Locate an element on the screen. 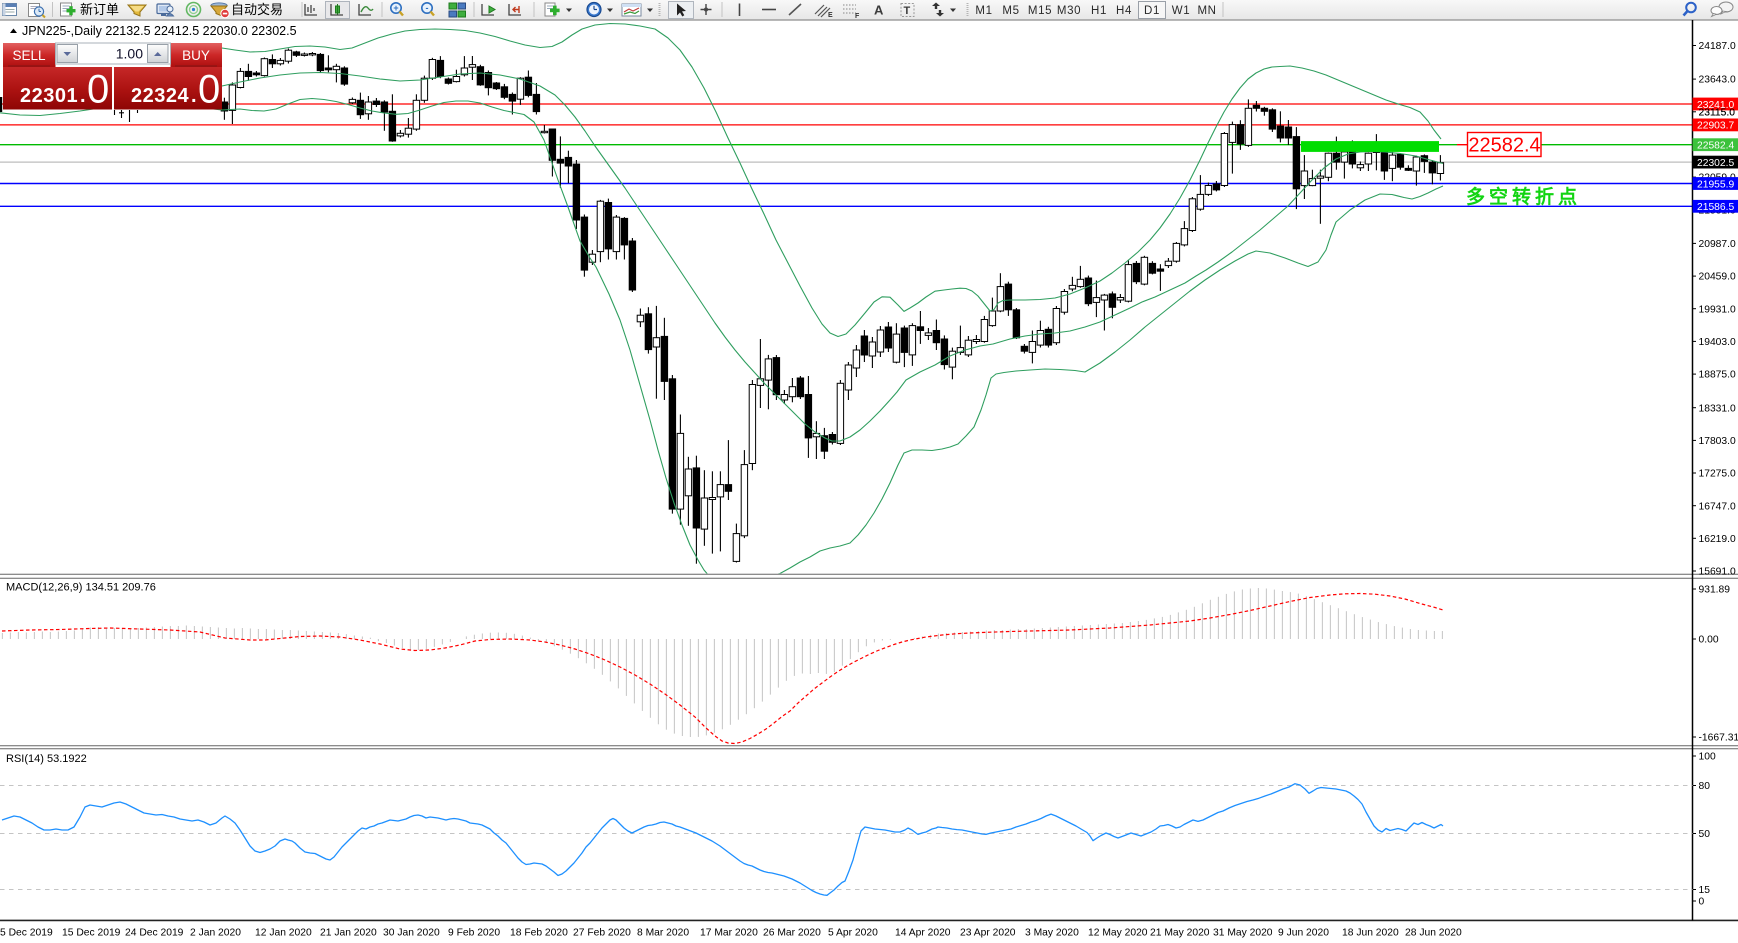  svg-text: 80 is located at coordinates (1705, 786).